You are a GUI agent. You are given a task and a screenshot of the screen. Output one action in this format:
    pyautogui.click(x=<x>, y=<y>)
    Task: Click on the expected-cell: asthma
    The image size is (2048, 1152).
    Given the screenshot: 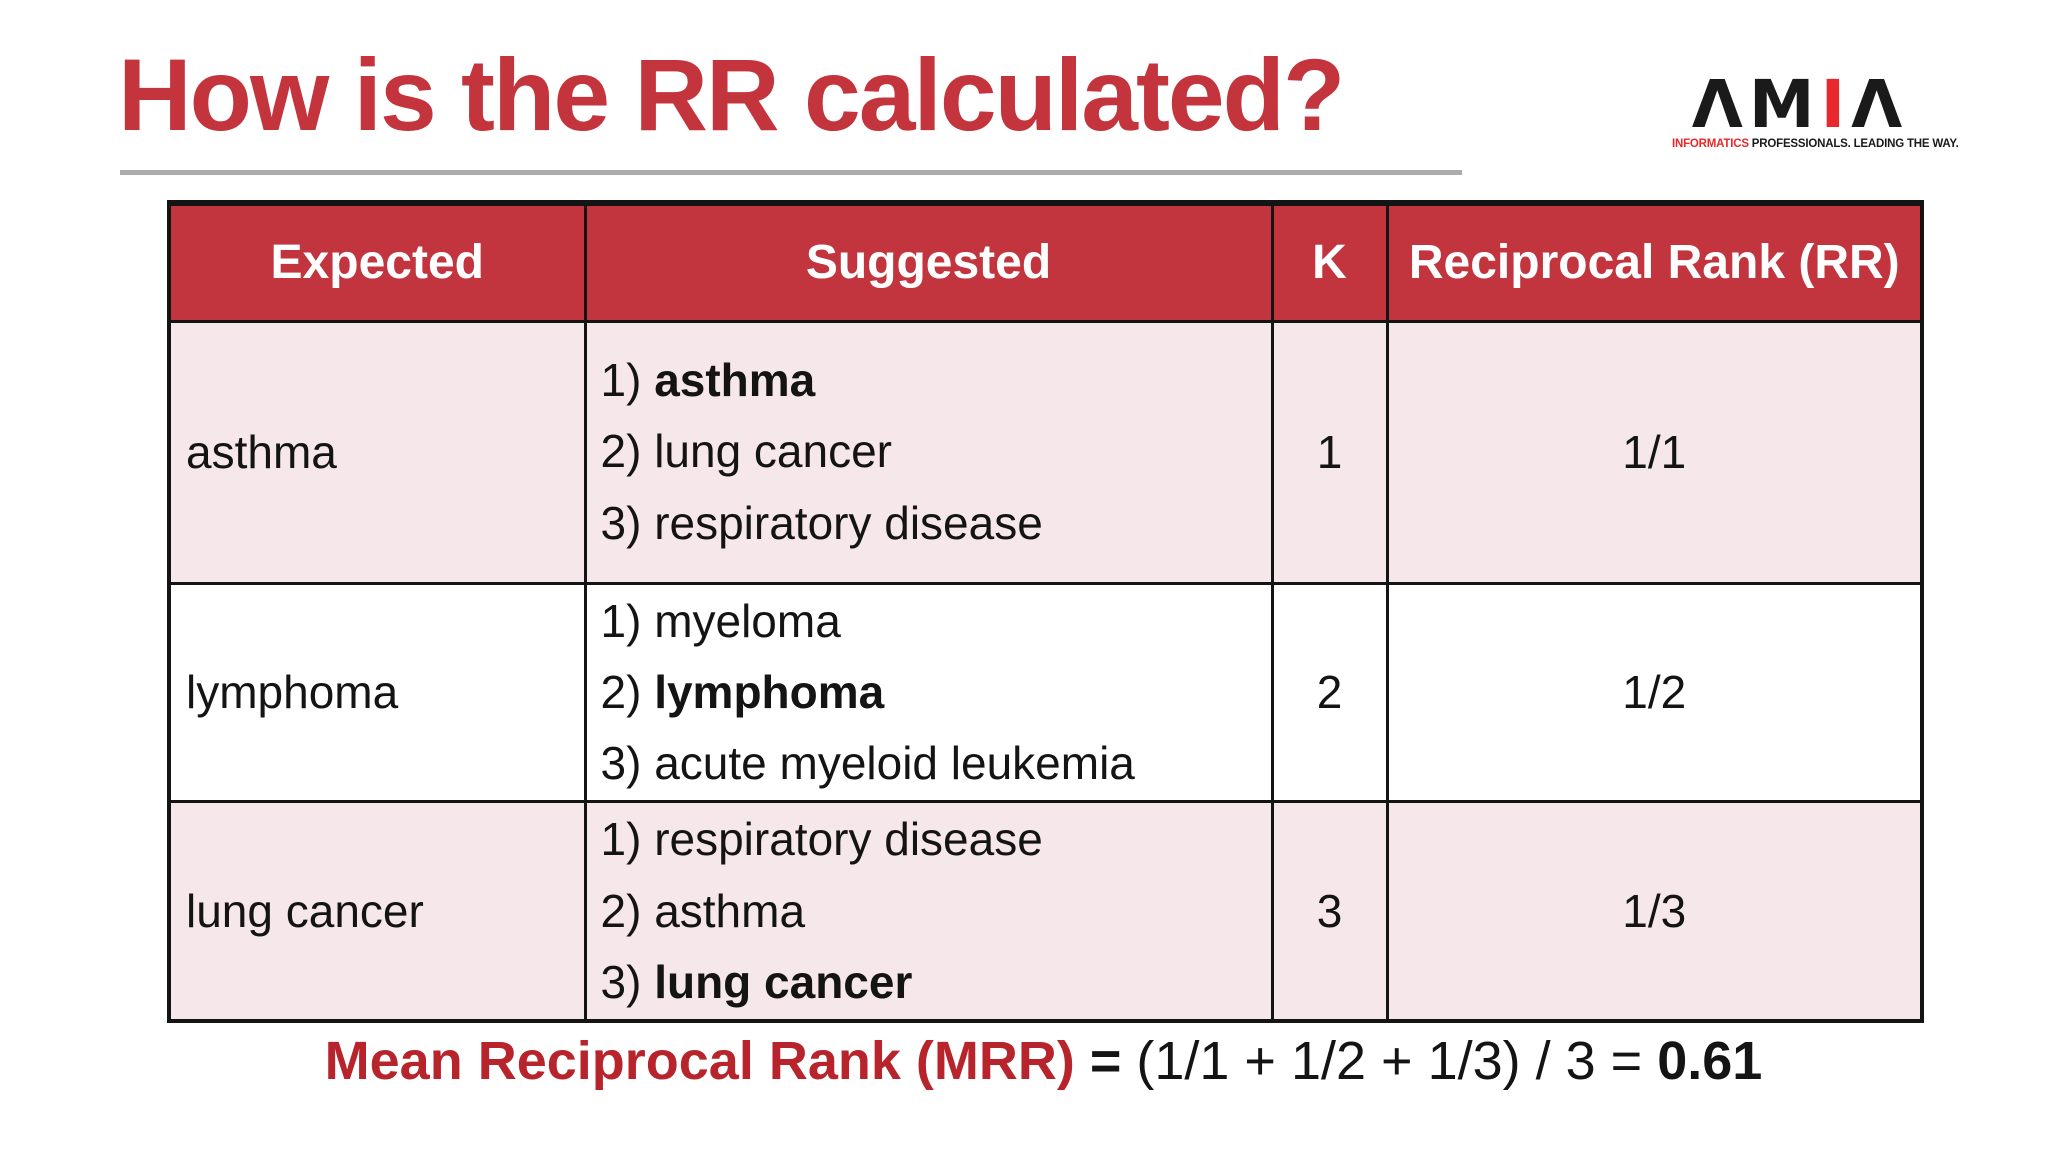 What is the action you would take?
    pyautogui.click(x=377, y=452)
    